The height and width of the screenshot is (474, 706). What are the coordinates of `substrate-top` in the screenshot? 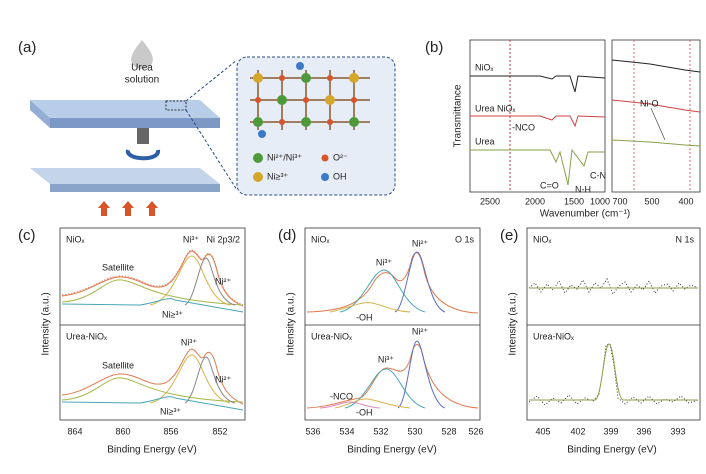 It's located at (125, 176).